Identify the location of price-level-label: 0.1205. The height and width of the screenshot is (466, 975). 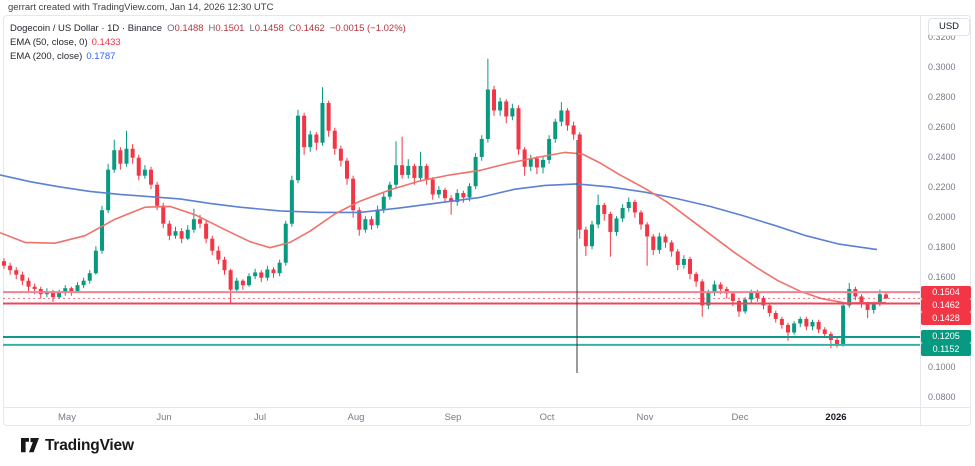
(946, 337).